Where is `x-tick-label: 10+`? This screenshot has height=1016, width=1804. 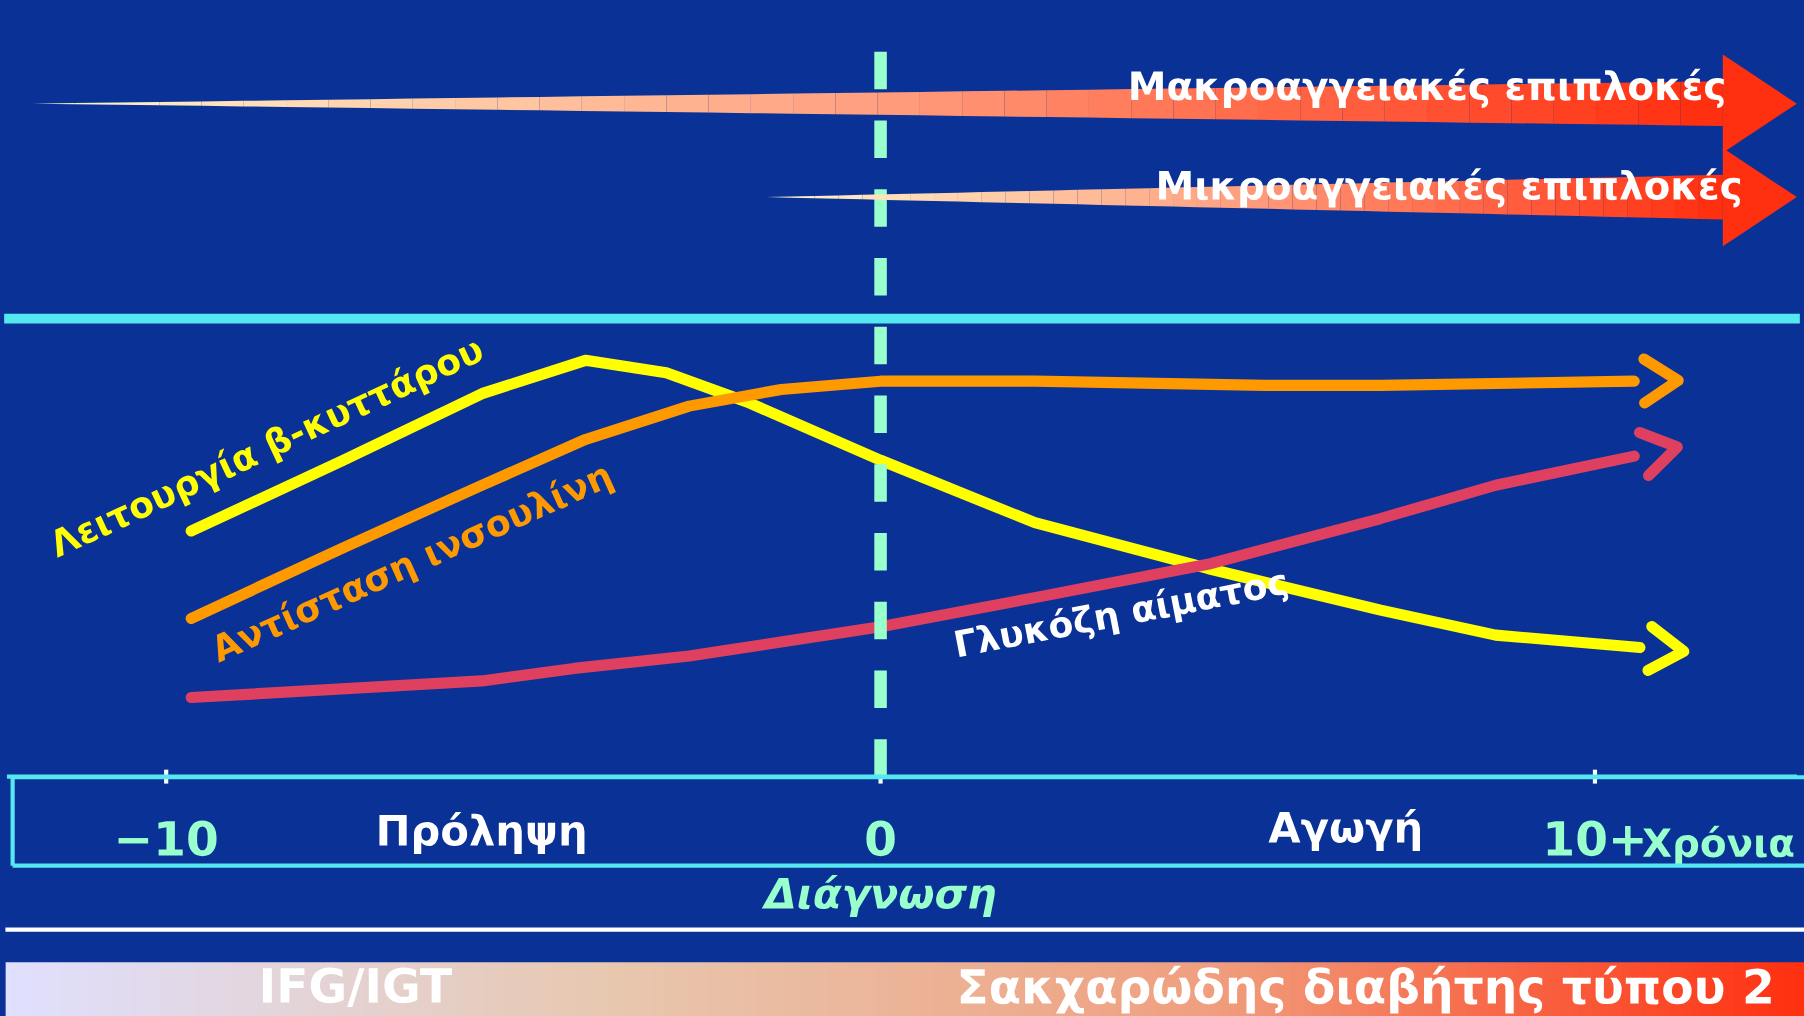 x-tick-label: 10+ is located at coordinates (1595, 838).